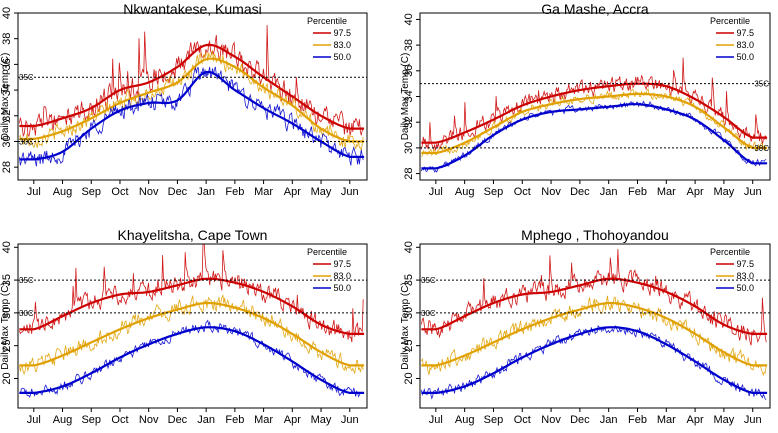 This screenshot has width=778, height=433. What do you see at coordinates (7, 280) in the screenshot?
I see `y-tick-label: 35` at bounding box center [7, 280].